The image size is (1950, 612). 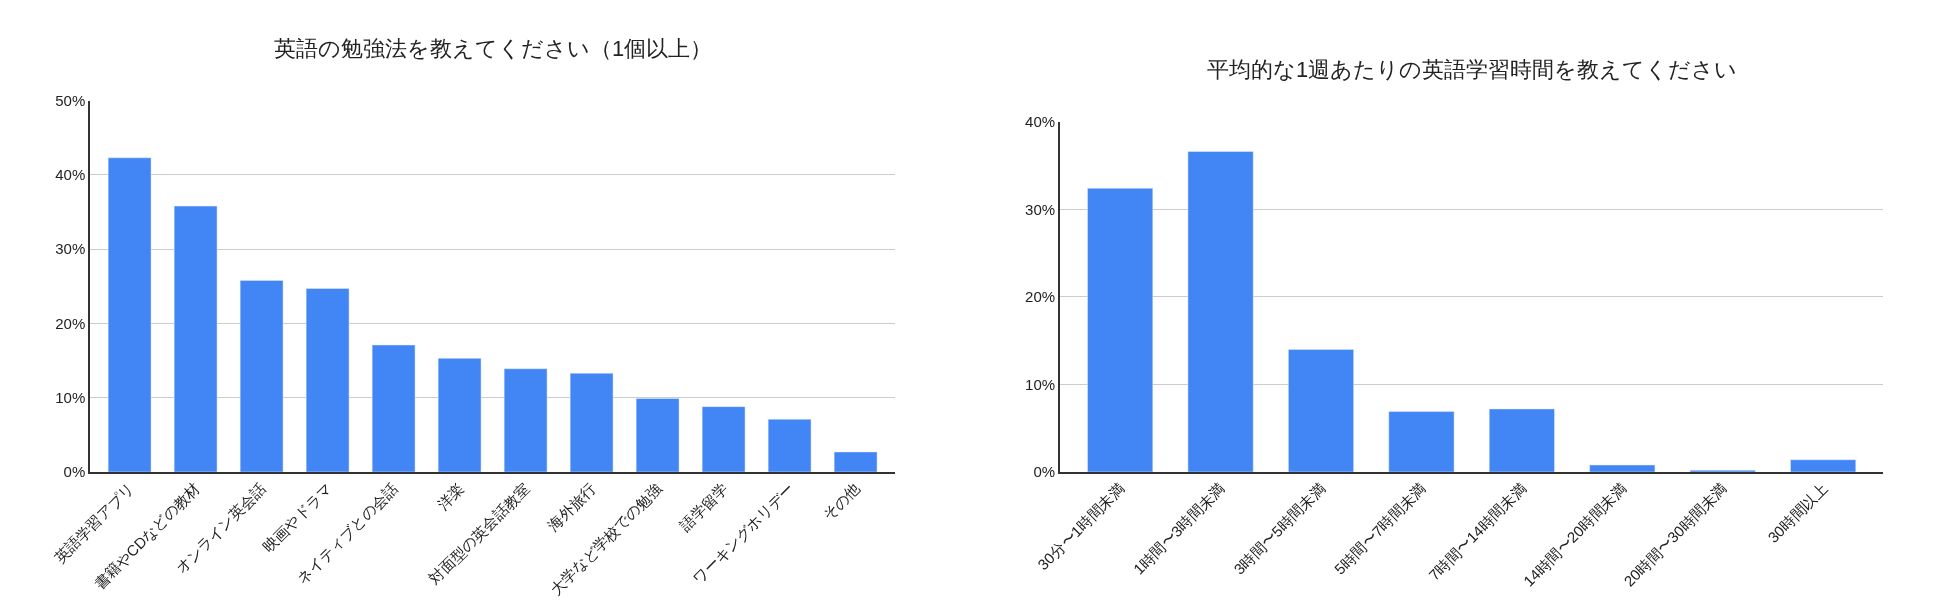 What do you see at coordinates (1081, 526) in the screenshot?
I see `x-tick-label: 30分〜1時間未満` at bounding box center [1081, 526].